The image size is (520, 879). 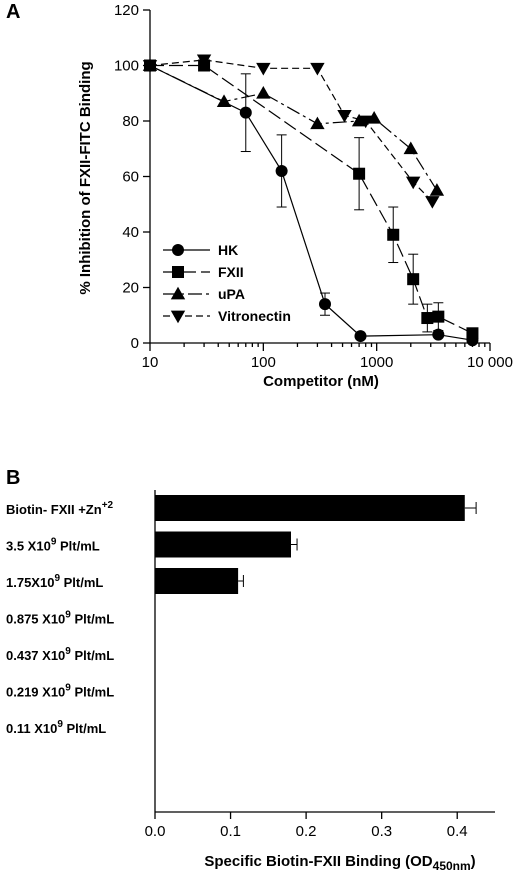 What do you see at coordinates (28, 546) in the screenshot?
I see `category-label-base: 3.5 X10` at bounding box center [28, 546].